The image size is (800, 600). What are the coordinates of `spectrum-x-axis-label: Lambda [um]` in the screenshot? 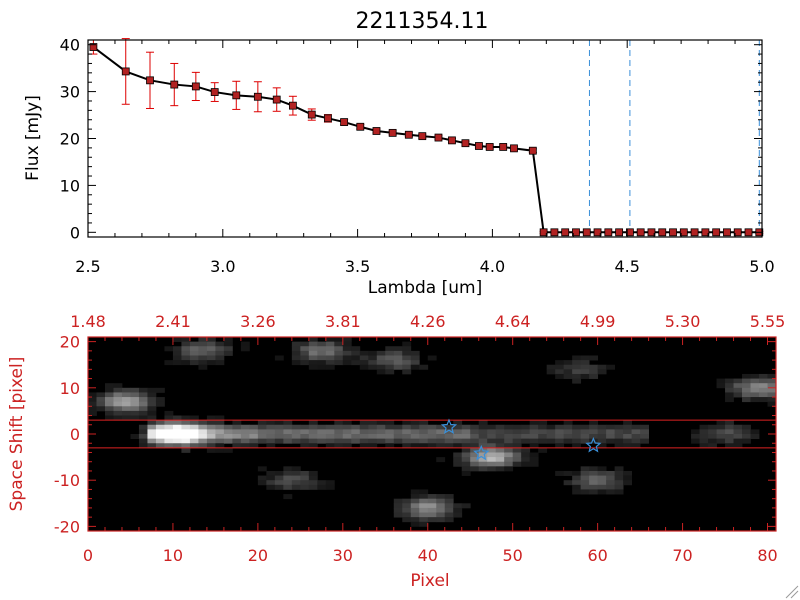 It's located at (425, 288).